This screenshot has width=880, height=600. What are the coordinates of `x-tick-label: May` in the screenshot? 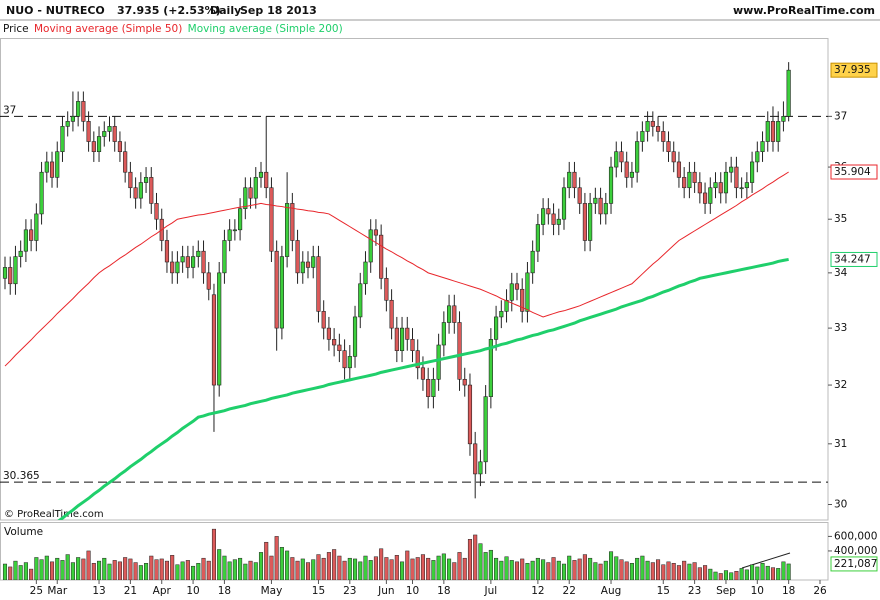 It's located at (272, 591).